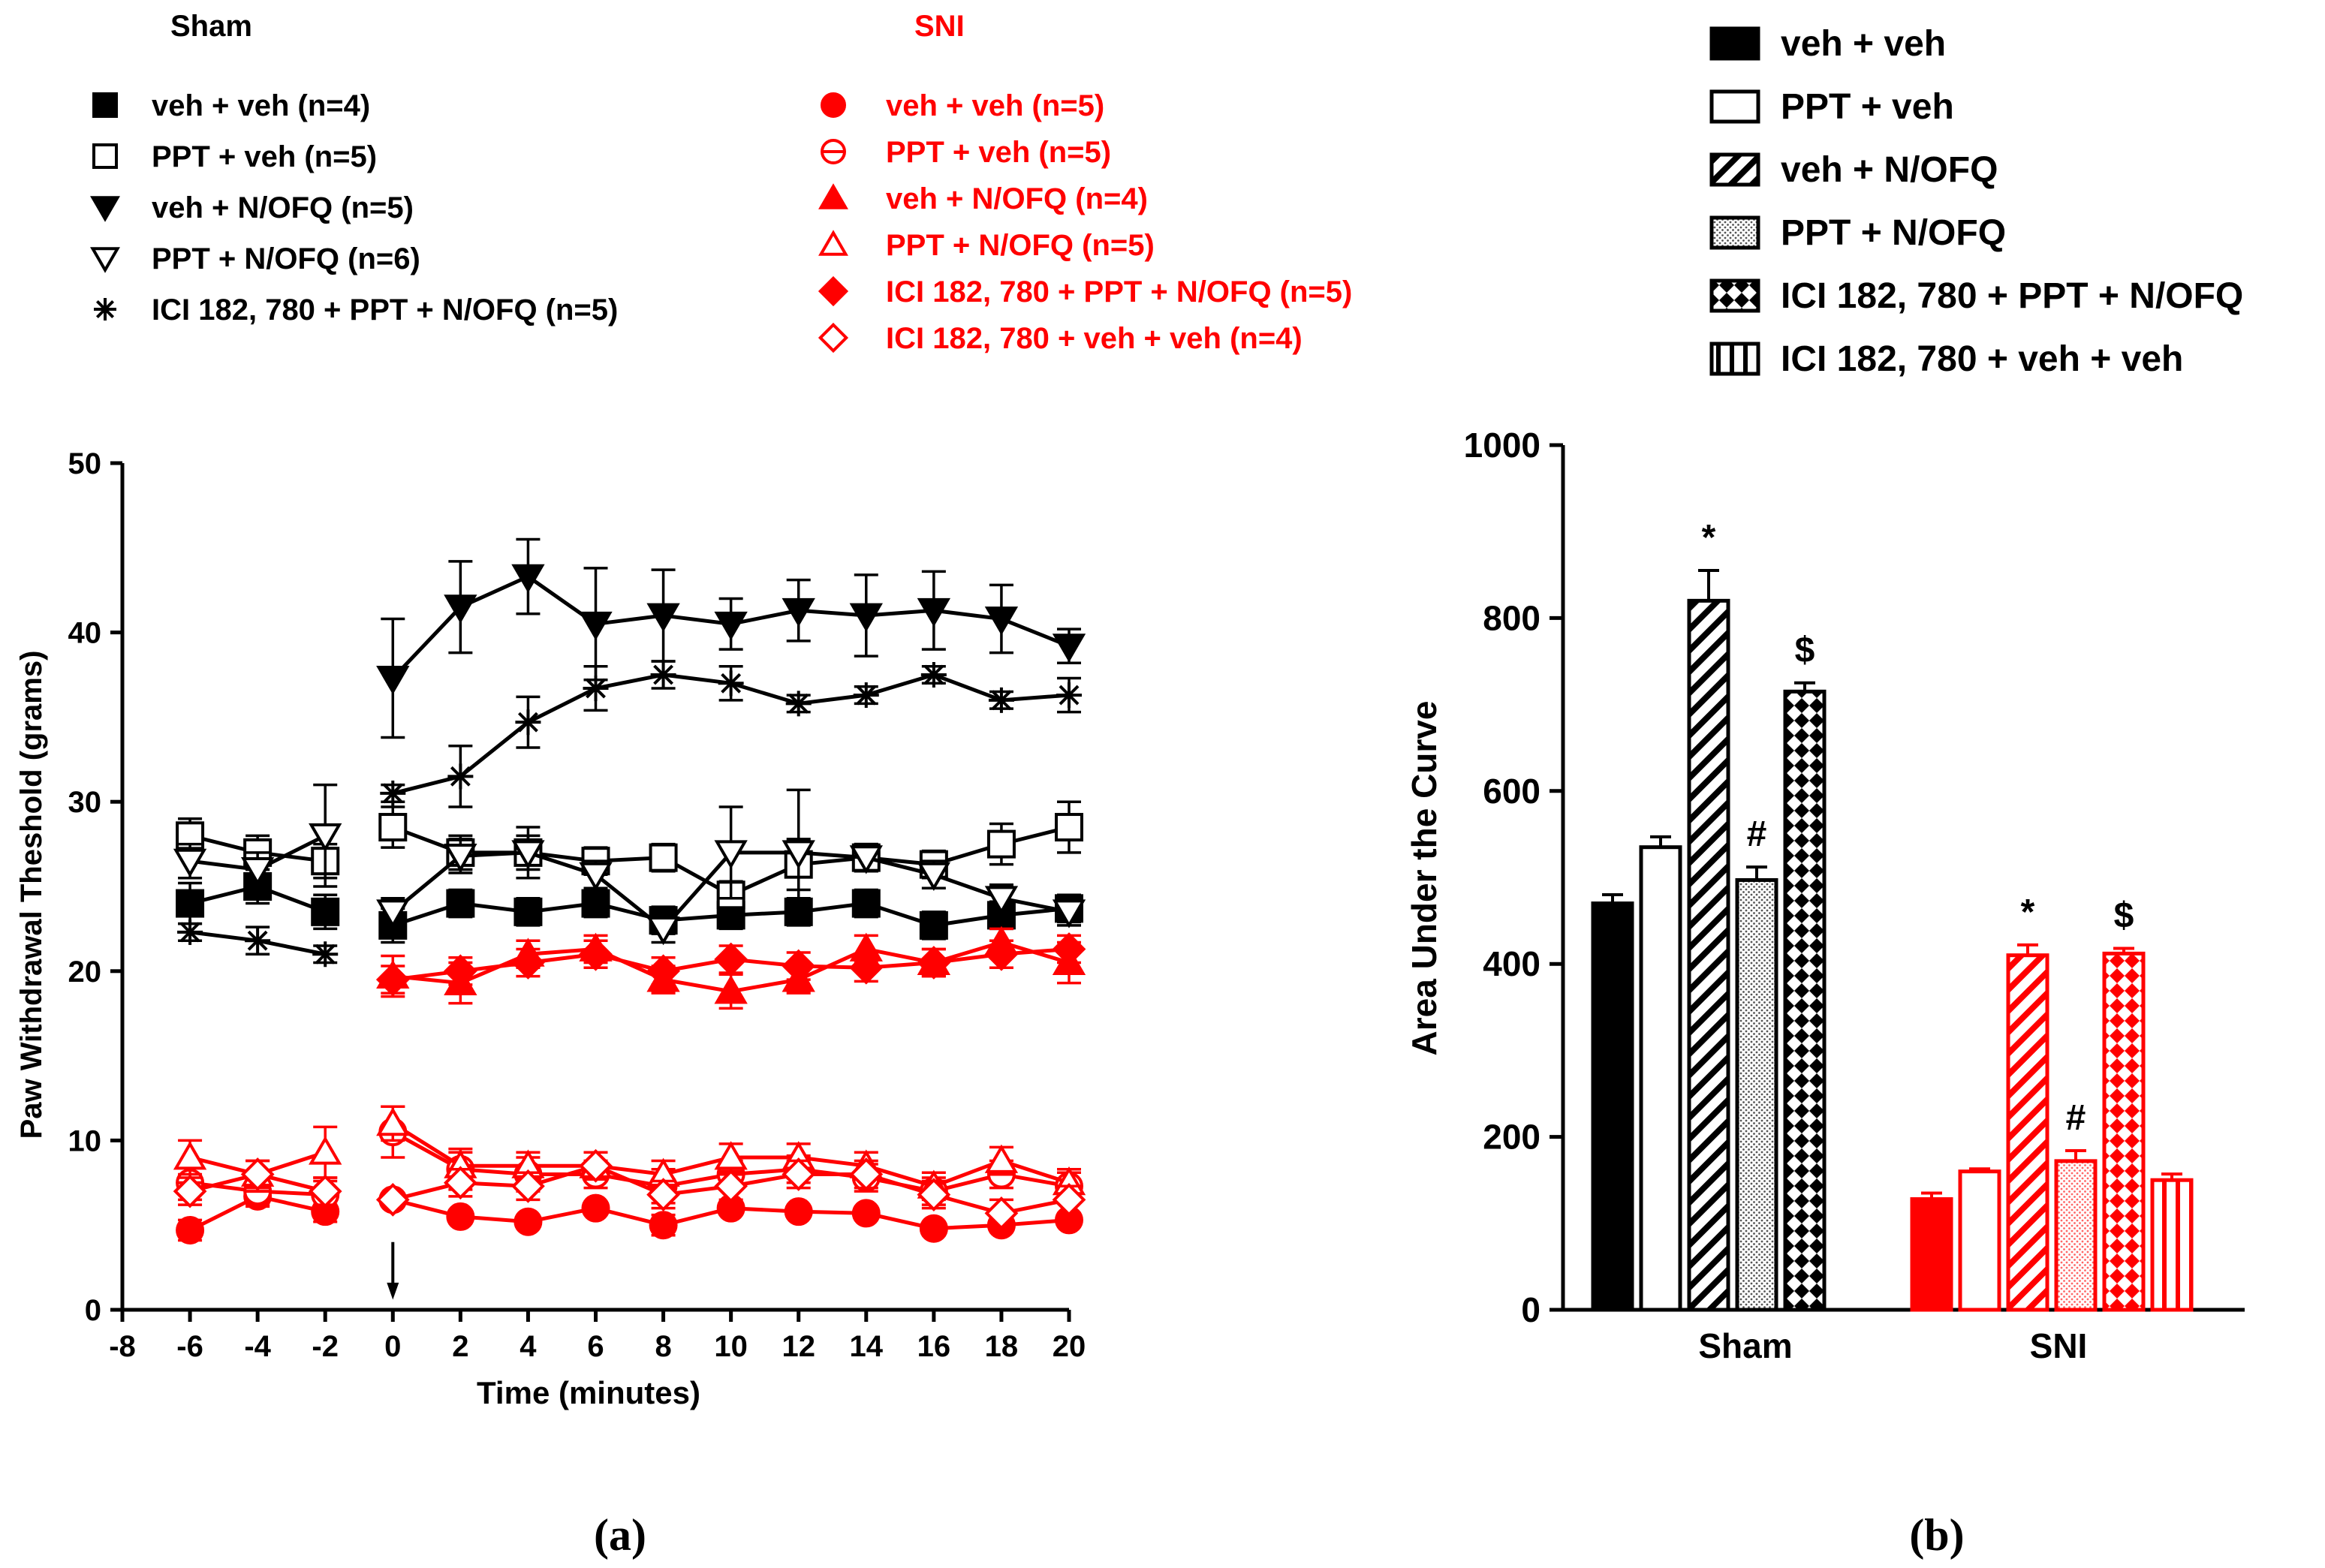 The height and width of the screenshot is (1568, 2325). I want to click on line-x-tick-label: 20, so click(1069, 1346).